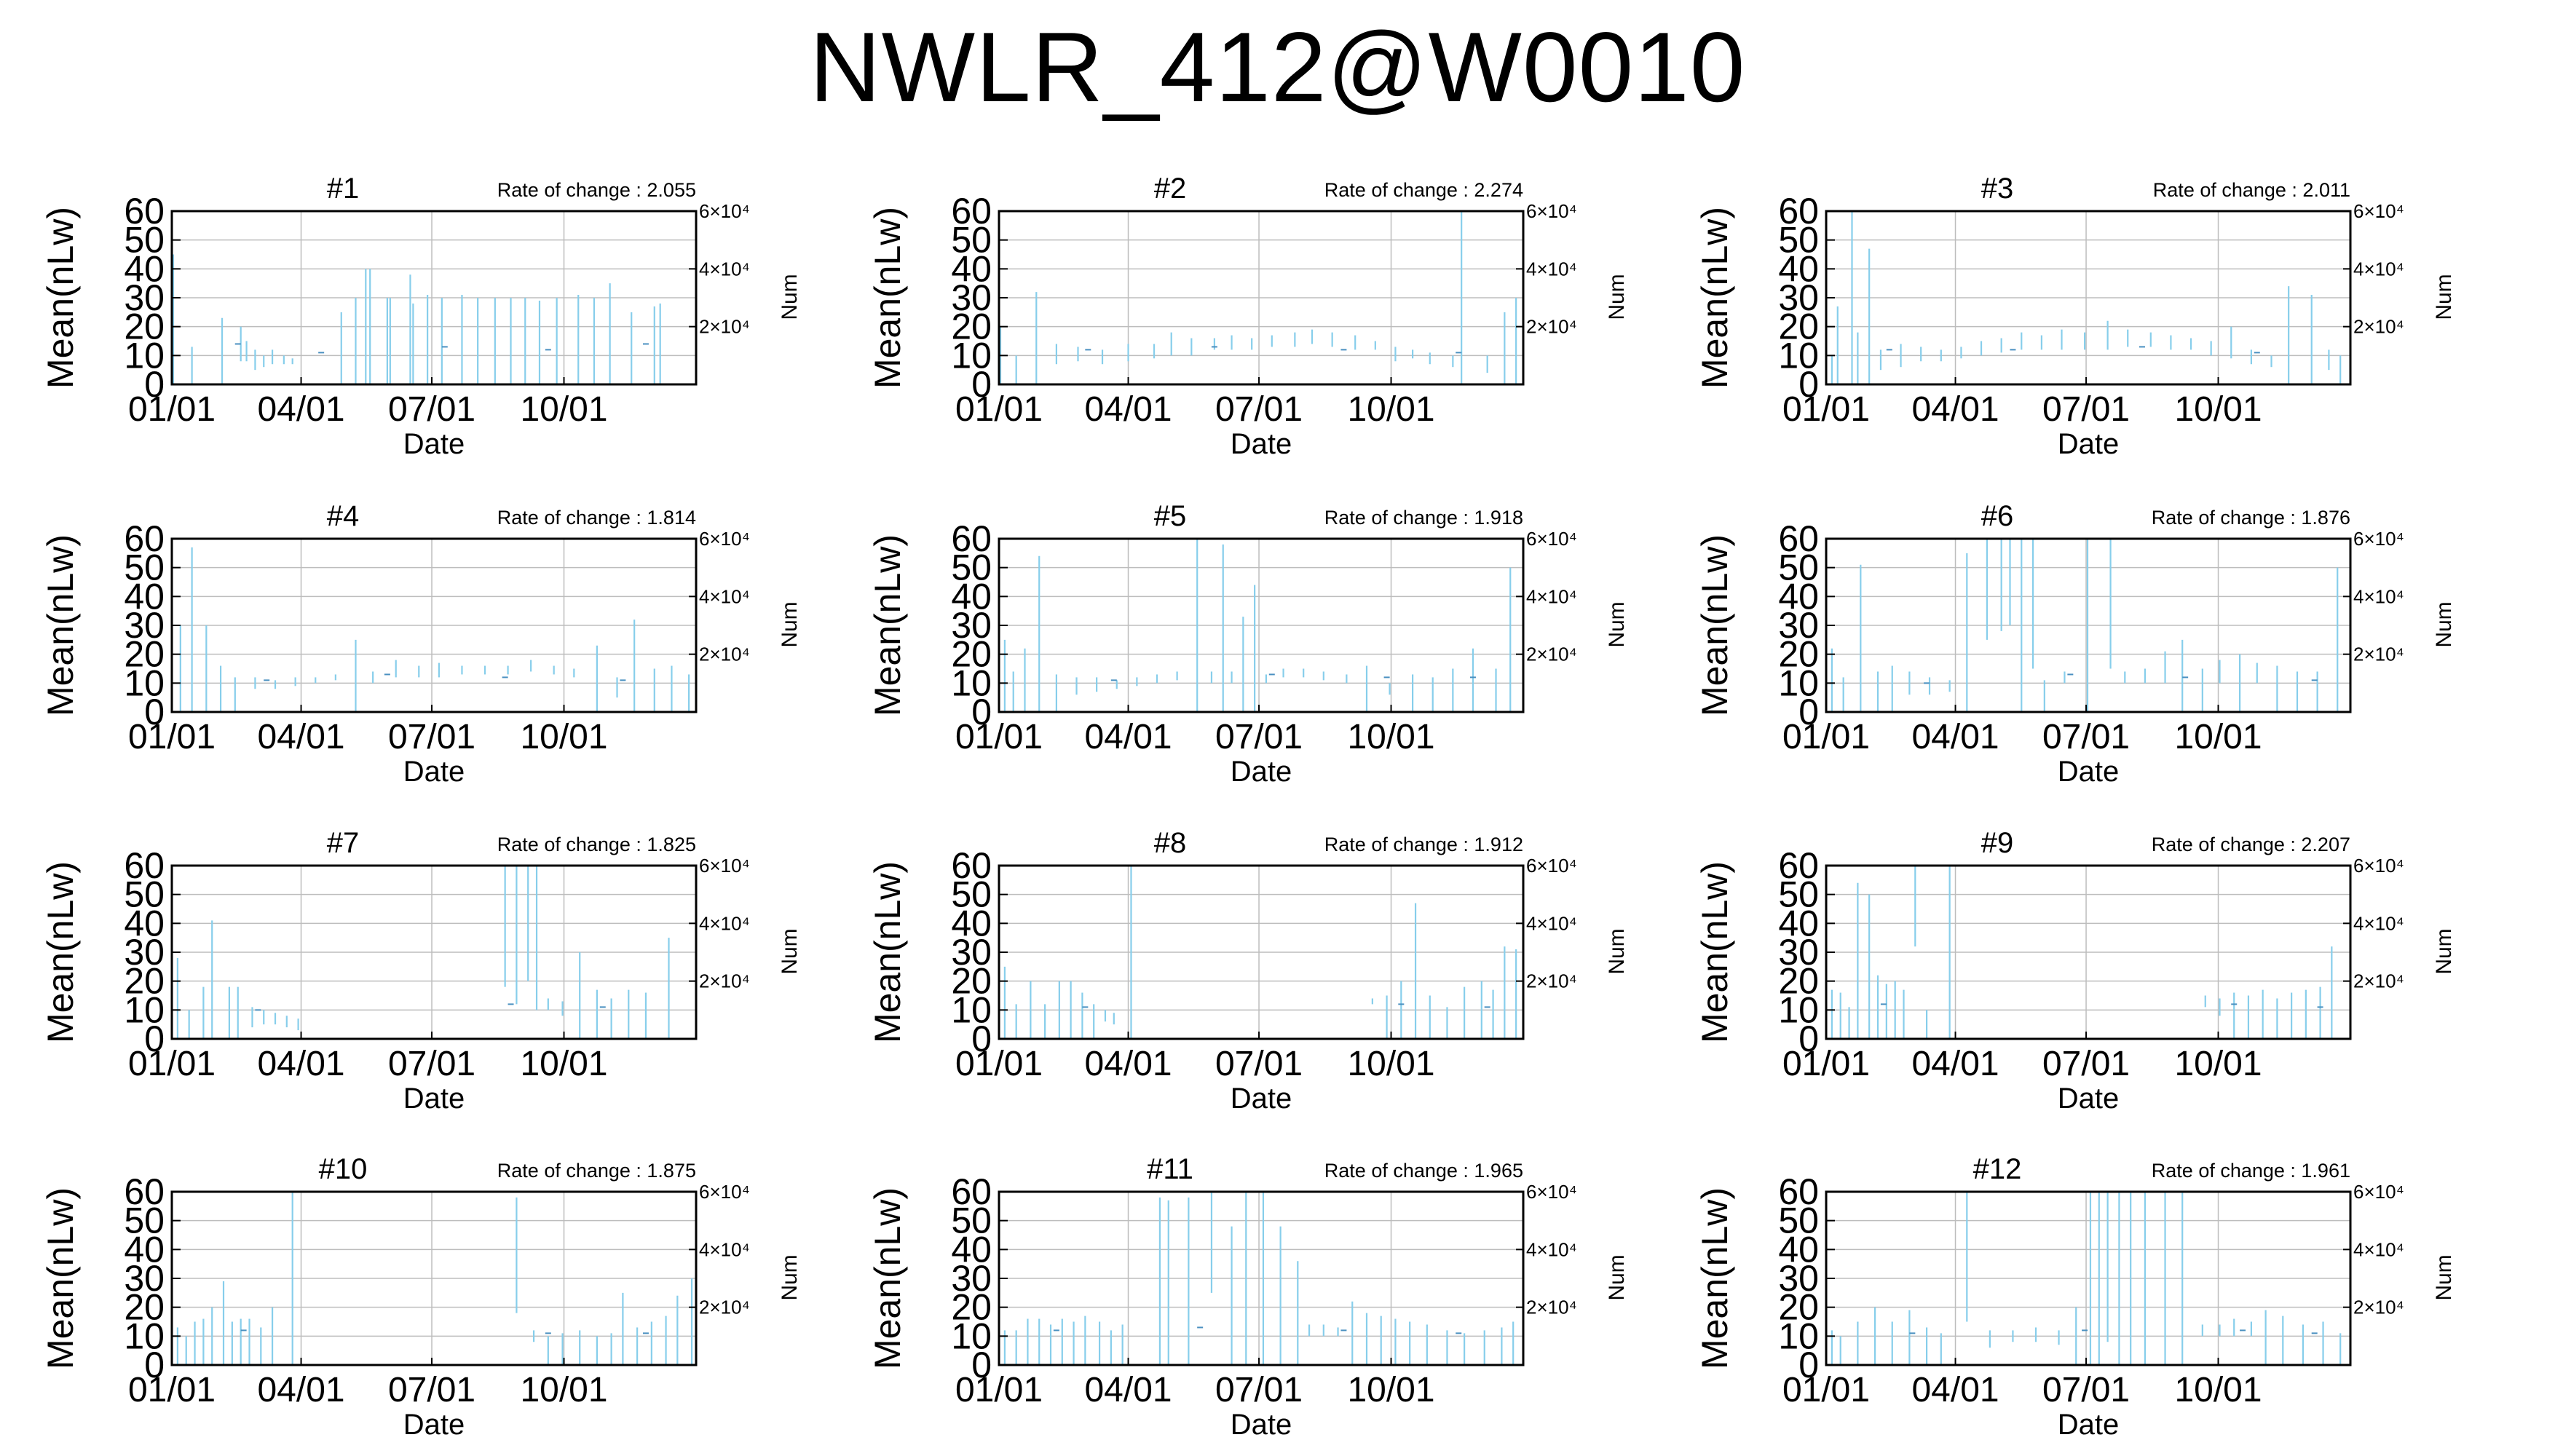 Image resolution: width=2555 pixels, height=1456 pixels. Describe the element at coordinates (1997, 189) in the screenshot. I see `panel-title: #3` at that location.